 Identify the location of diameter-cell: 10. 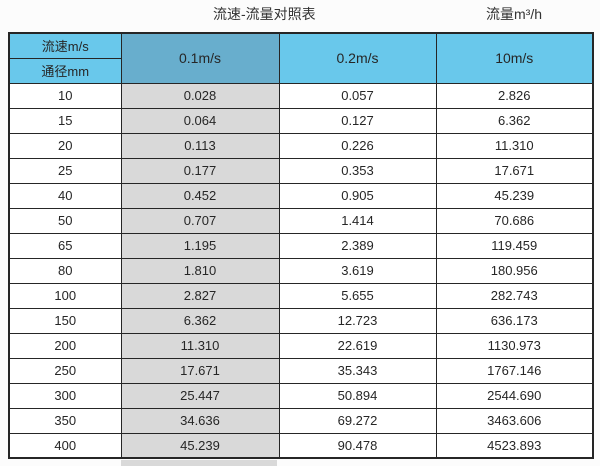
(65, 95).